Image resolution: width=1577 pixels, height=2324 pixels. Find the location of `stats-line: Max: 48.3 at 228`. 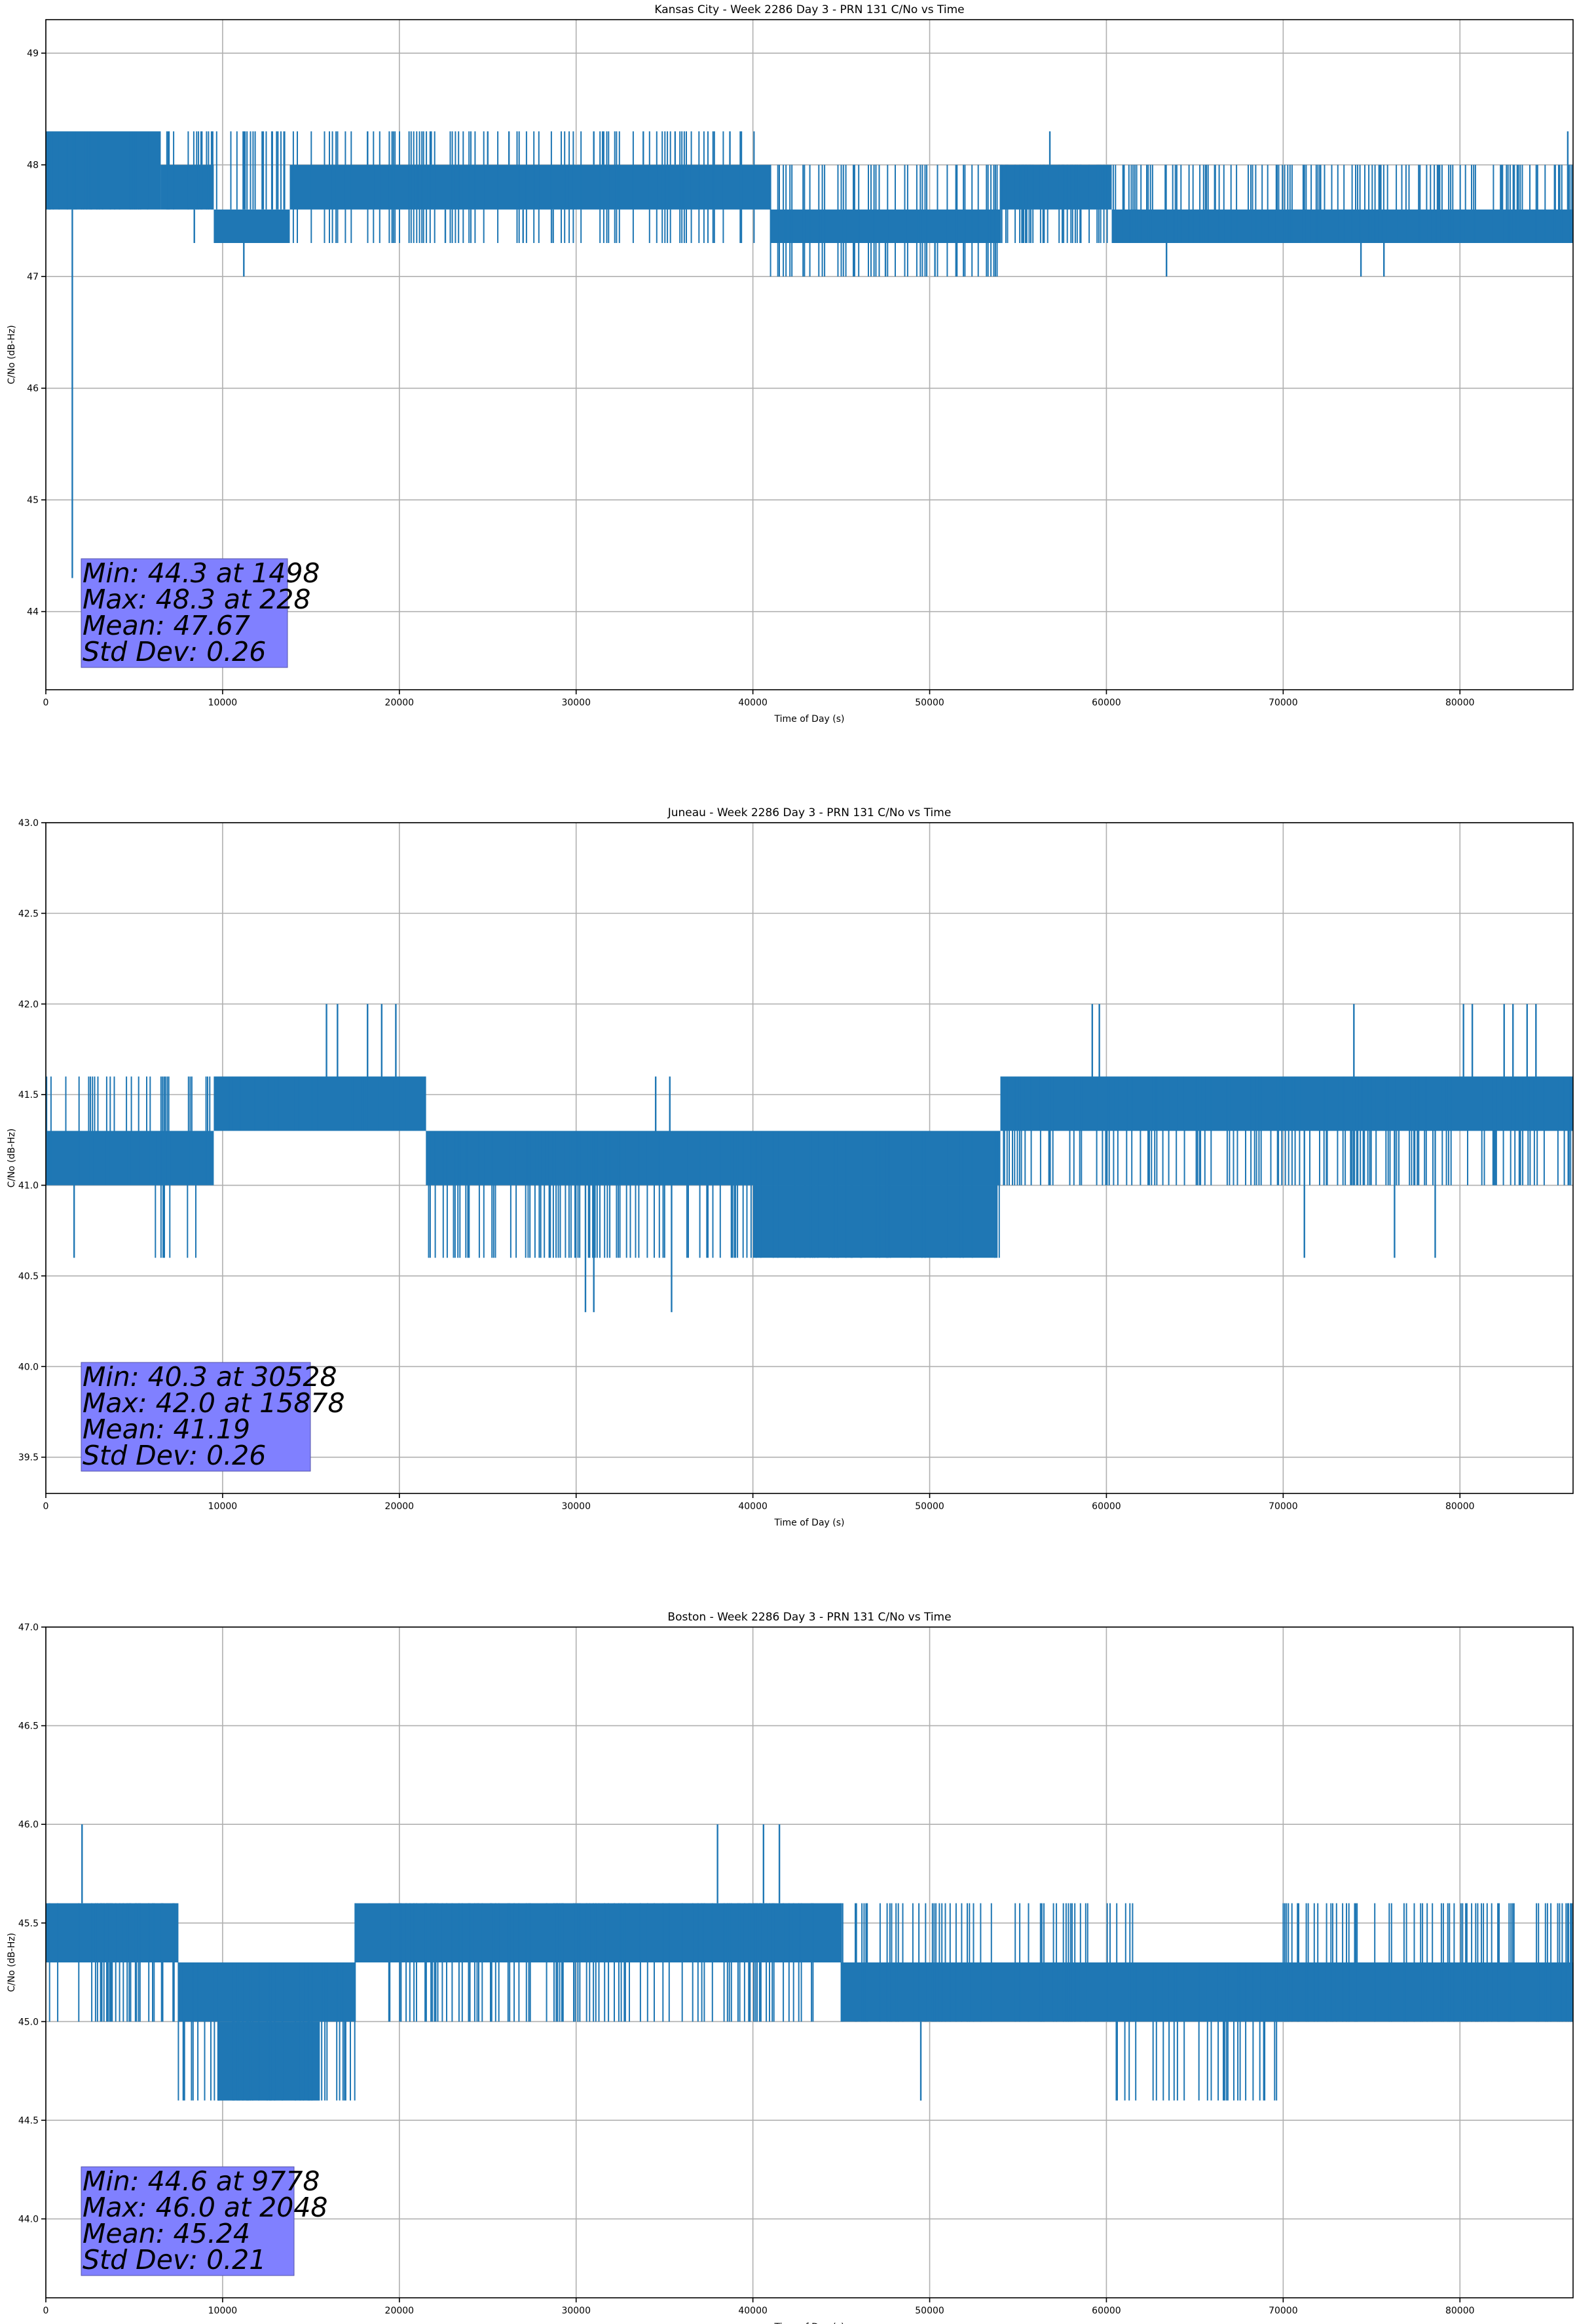

stats-line: Max: 48.3 at 228 is located at coordinates (196, 599).